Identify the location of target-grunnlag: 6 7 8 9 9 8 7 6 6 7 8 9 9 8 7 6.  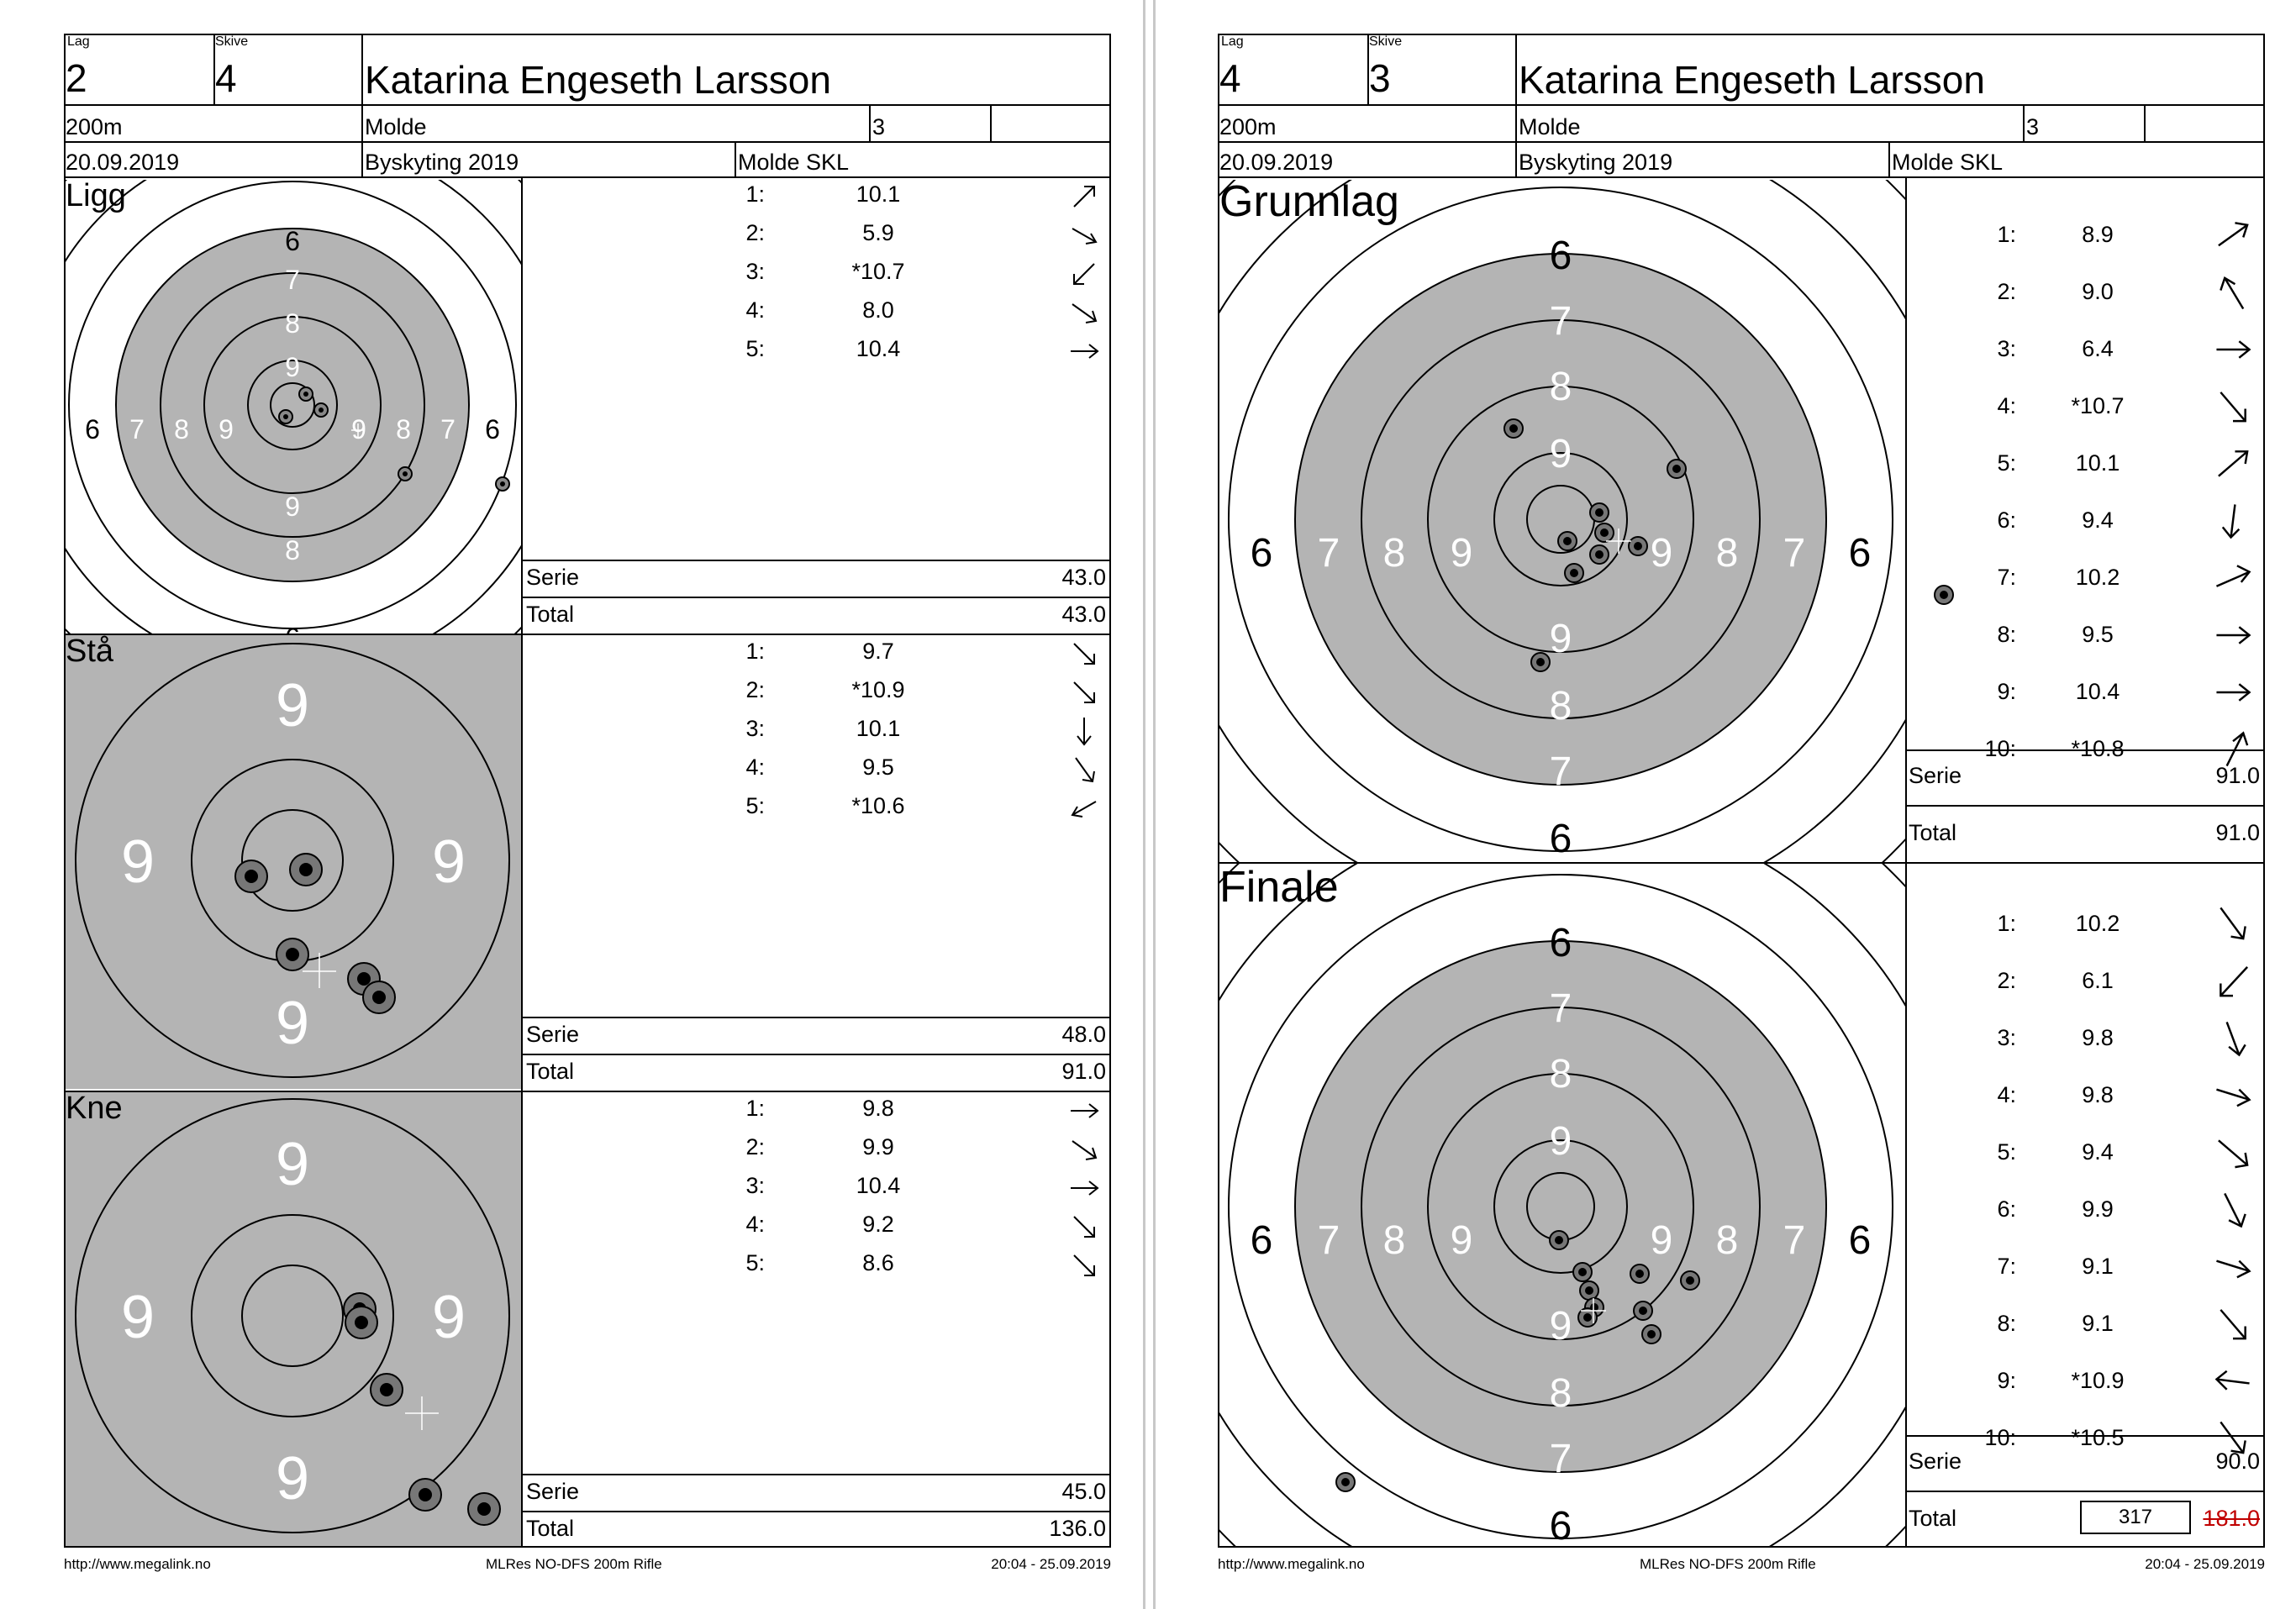
(1587, 521).